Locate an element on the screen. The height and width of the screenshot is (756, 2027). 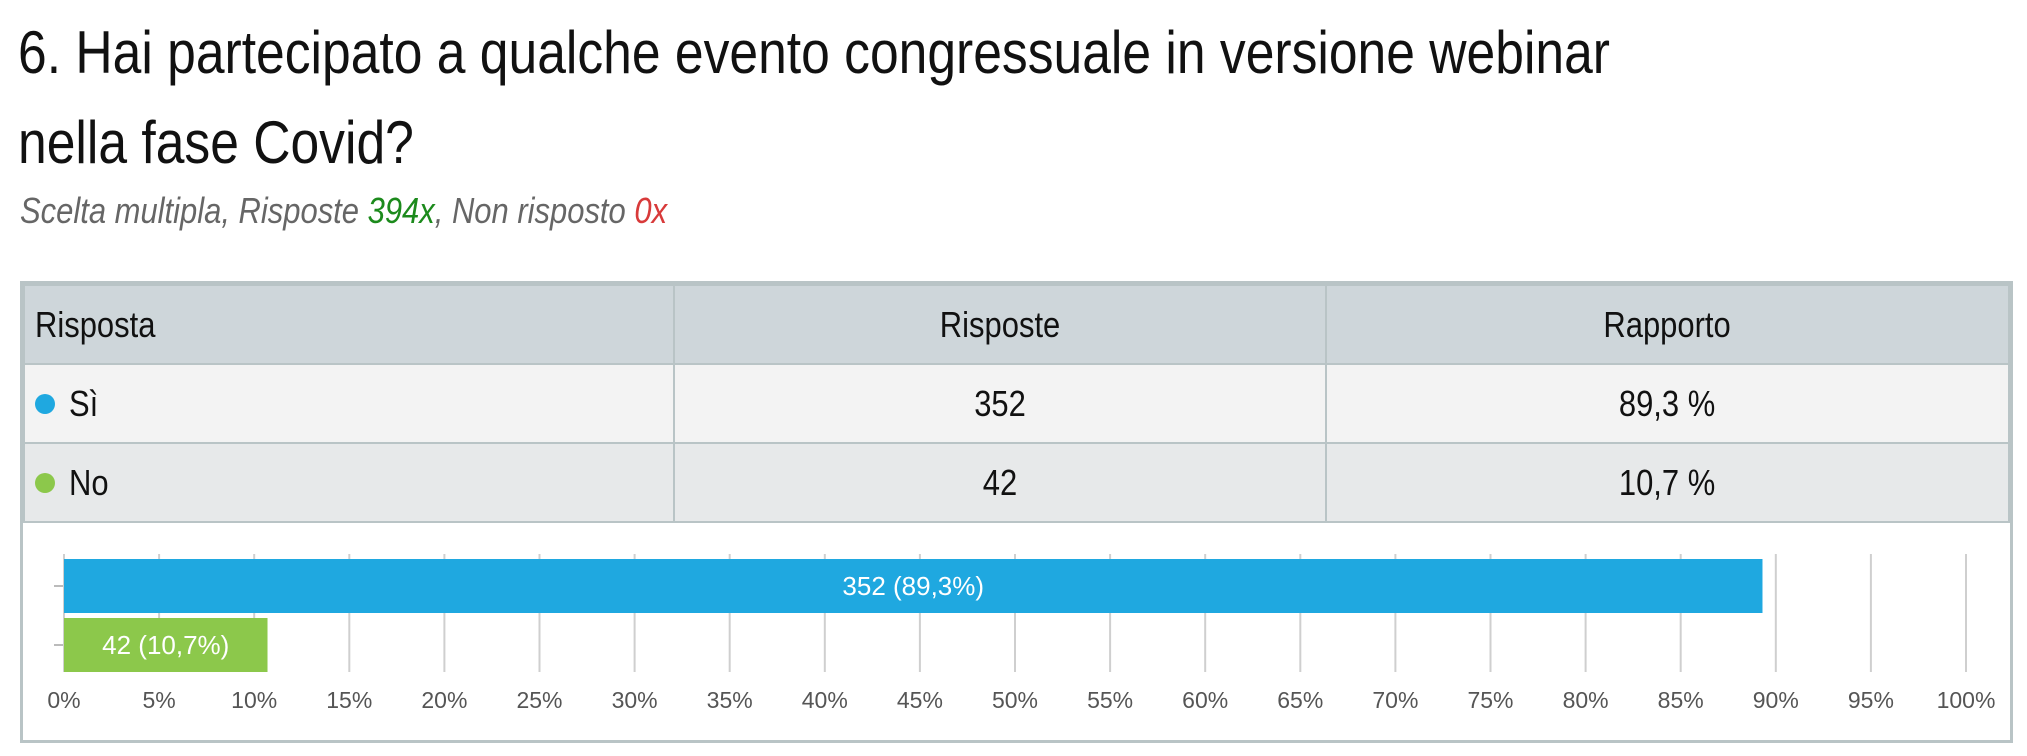
x-tick-label: 80% is located at coordinates (1586, 700).